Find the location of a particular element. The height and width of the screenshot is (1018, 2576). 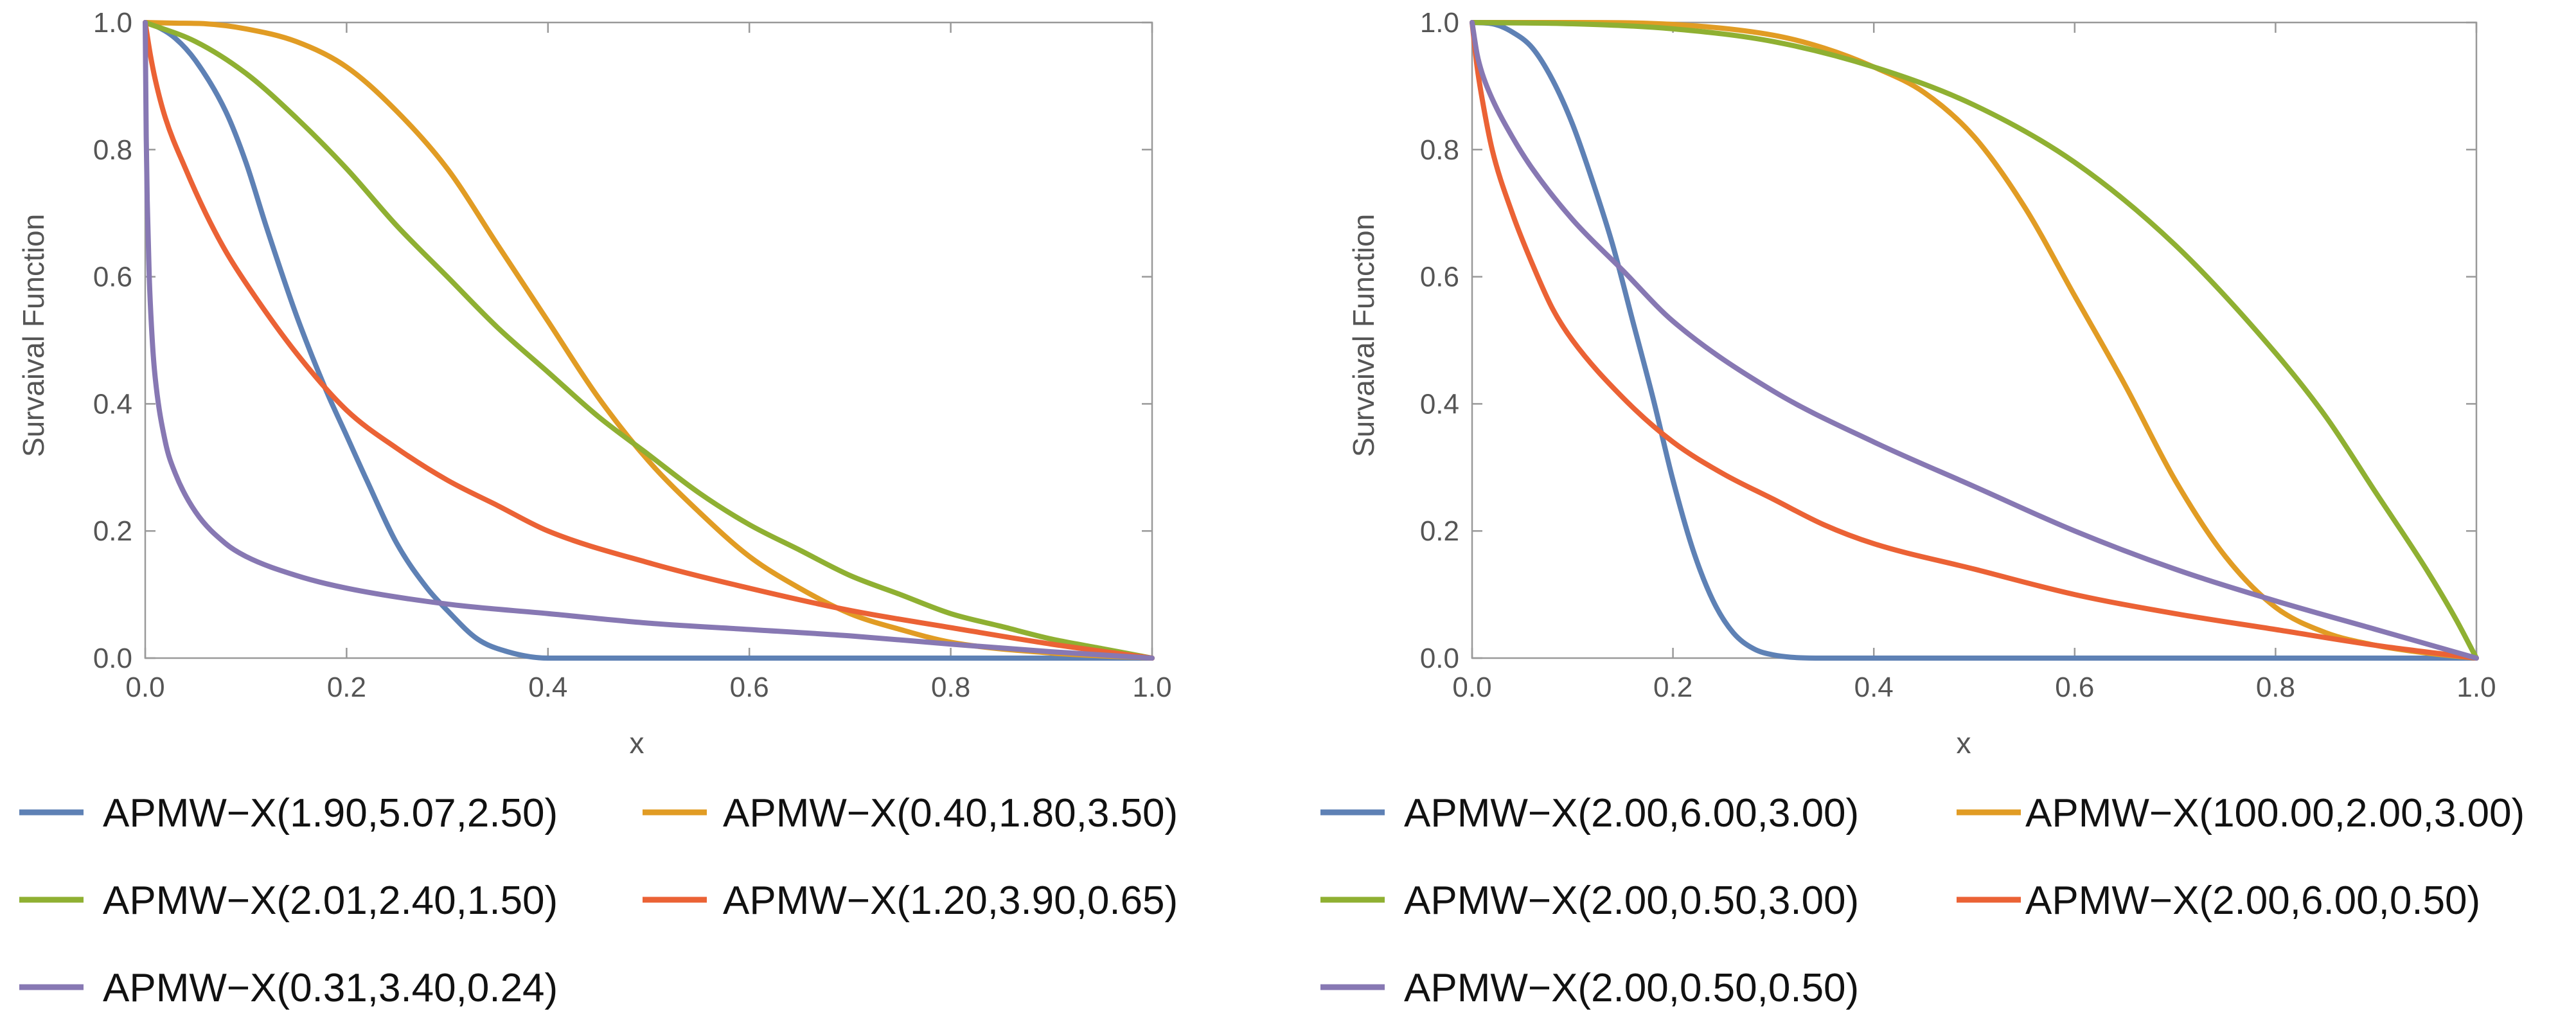

right-legend-item-3: APMW−X(2.00,6.00,0.50) is located at coordinates (2219, 901).